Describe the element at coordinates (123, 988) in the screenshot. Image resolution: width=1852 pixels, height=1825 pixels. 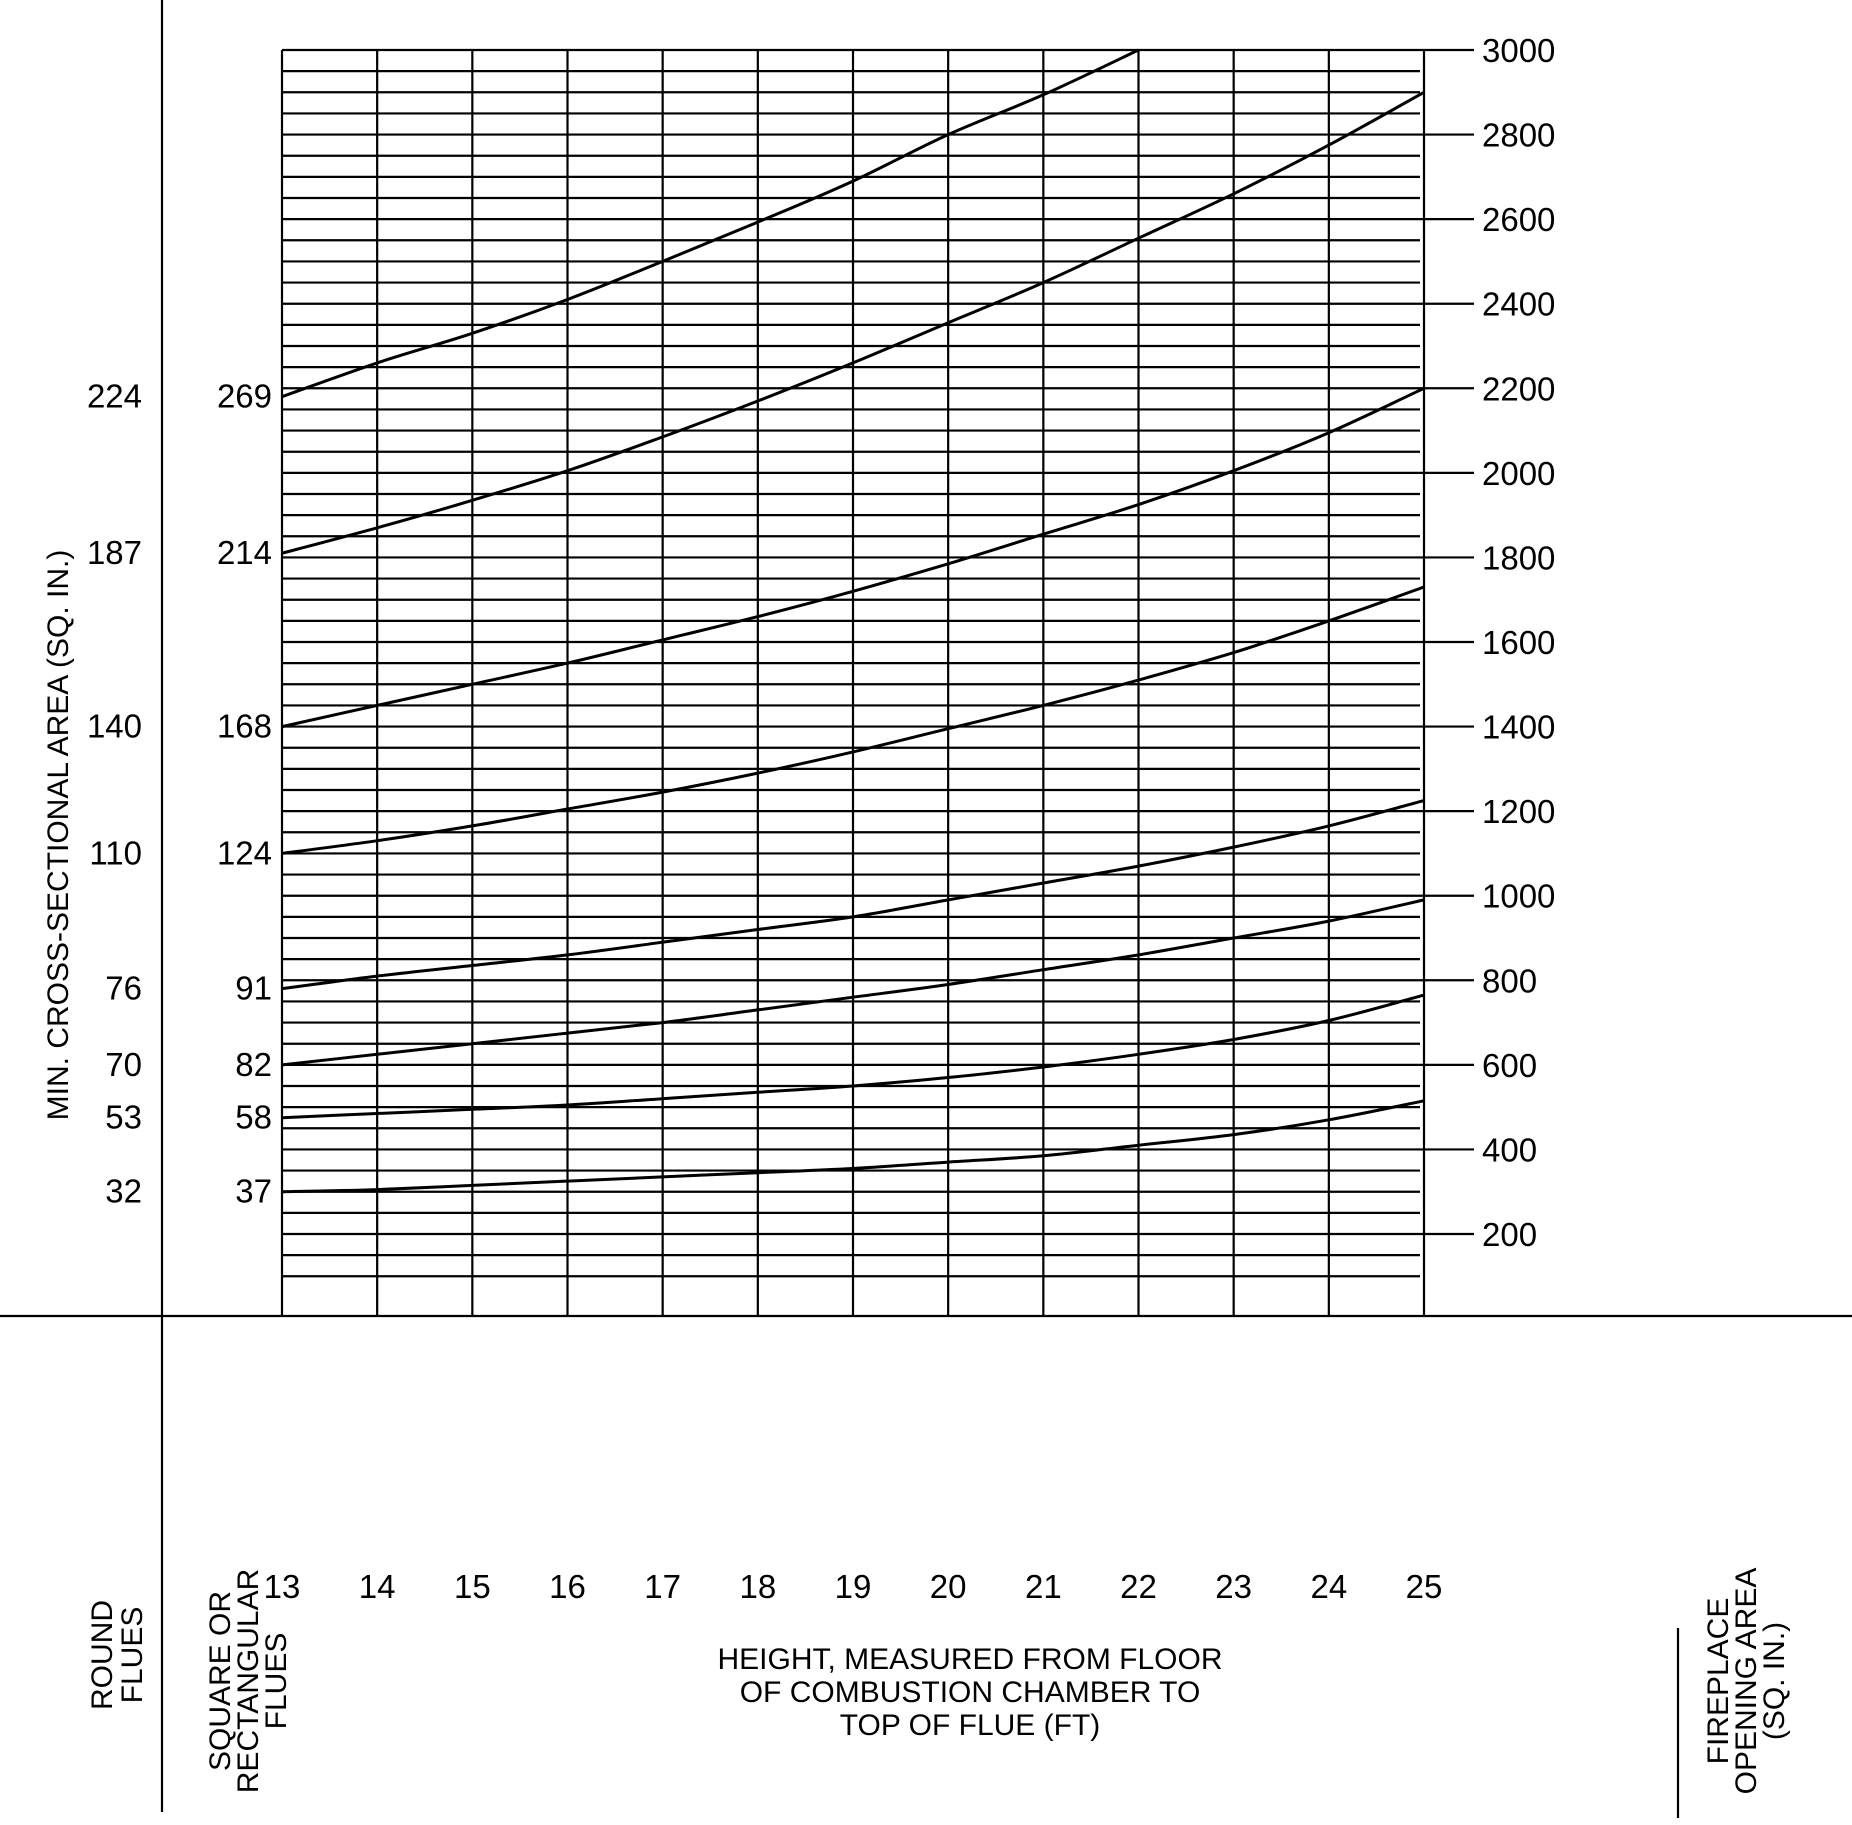
I see `round-flue-size-label: 76` at that location.